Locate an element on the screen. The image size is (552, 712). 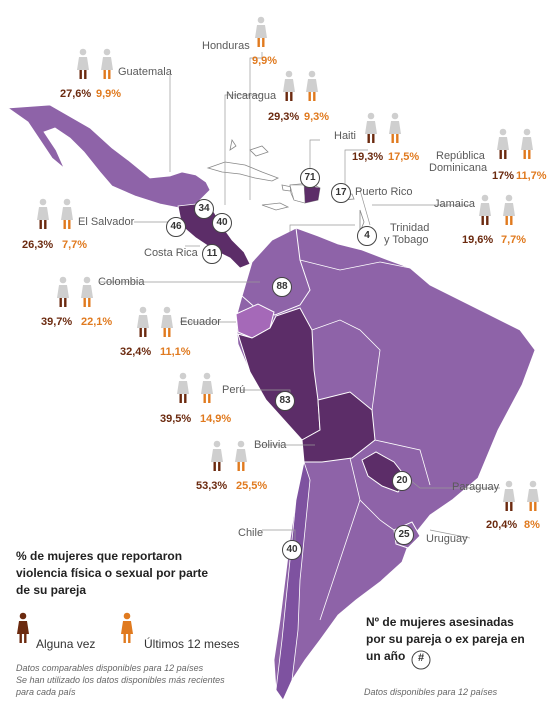
country-name-jamaica: Jamaica is located at coordinates (454, 204).